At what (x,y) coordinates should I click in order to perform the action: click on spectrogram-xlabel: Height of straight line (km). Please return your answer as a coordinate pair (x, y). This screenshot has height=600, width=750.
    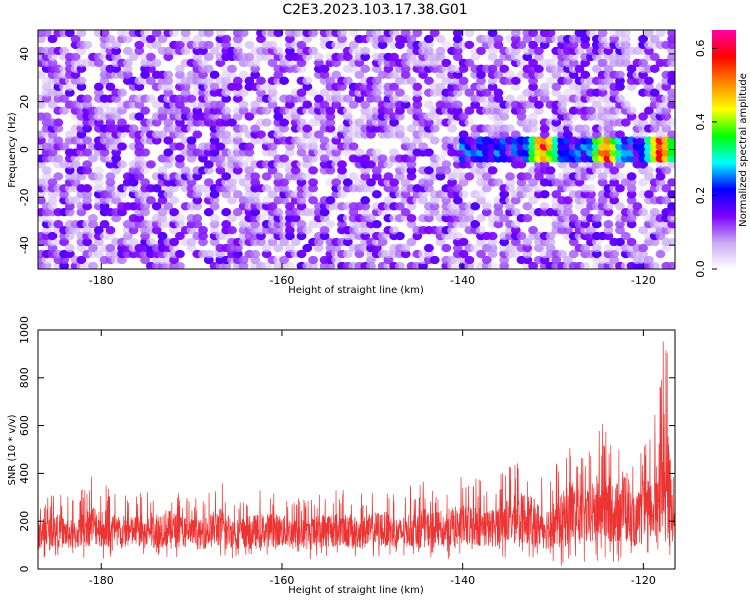
    Looking at the image, I should click on (356, 290).